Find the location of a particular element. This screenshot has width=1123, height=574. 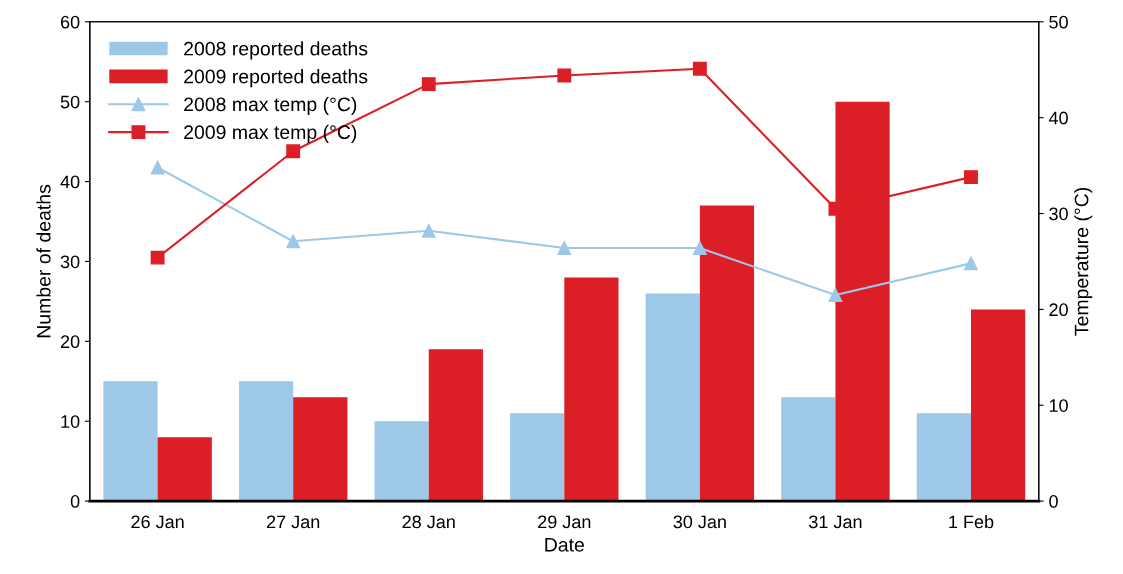

y-tick-label: 0 is located at coordinates (75, 501).